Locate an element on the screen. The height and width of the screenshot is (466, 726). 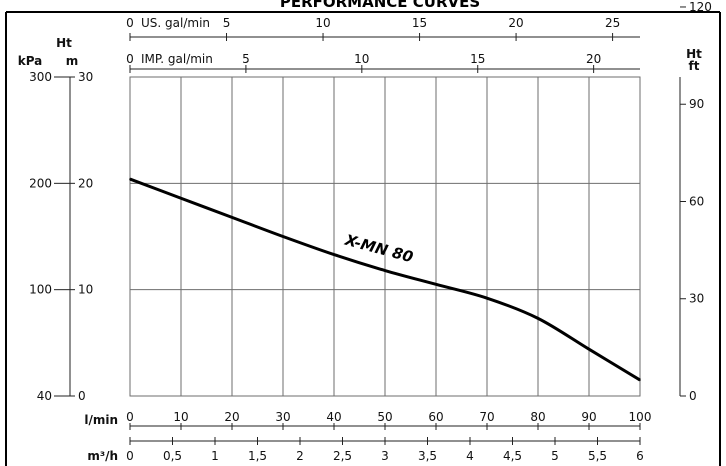
m3h-tick-label: 0 is located at coordinates (130, 456).